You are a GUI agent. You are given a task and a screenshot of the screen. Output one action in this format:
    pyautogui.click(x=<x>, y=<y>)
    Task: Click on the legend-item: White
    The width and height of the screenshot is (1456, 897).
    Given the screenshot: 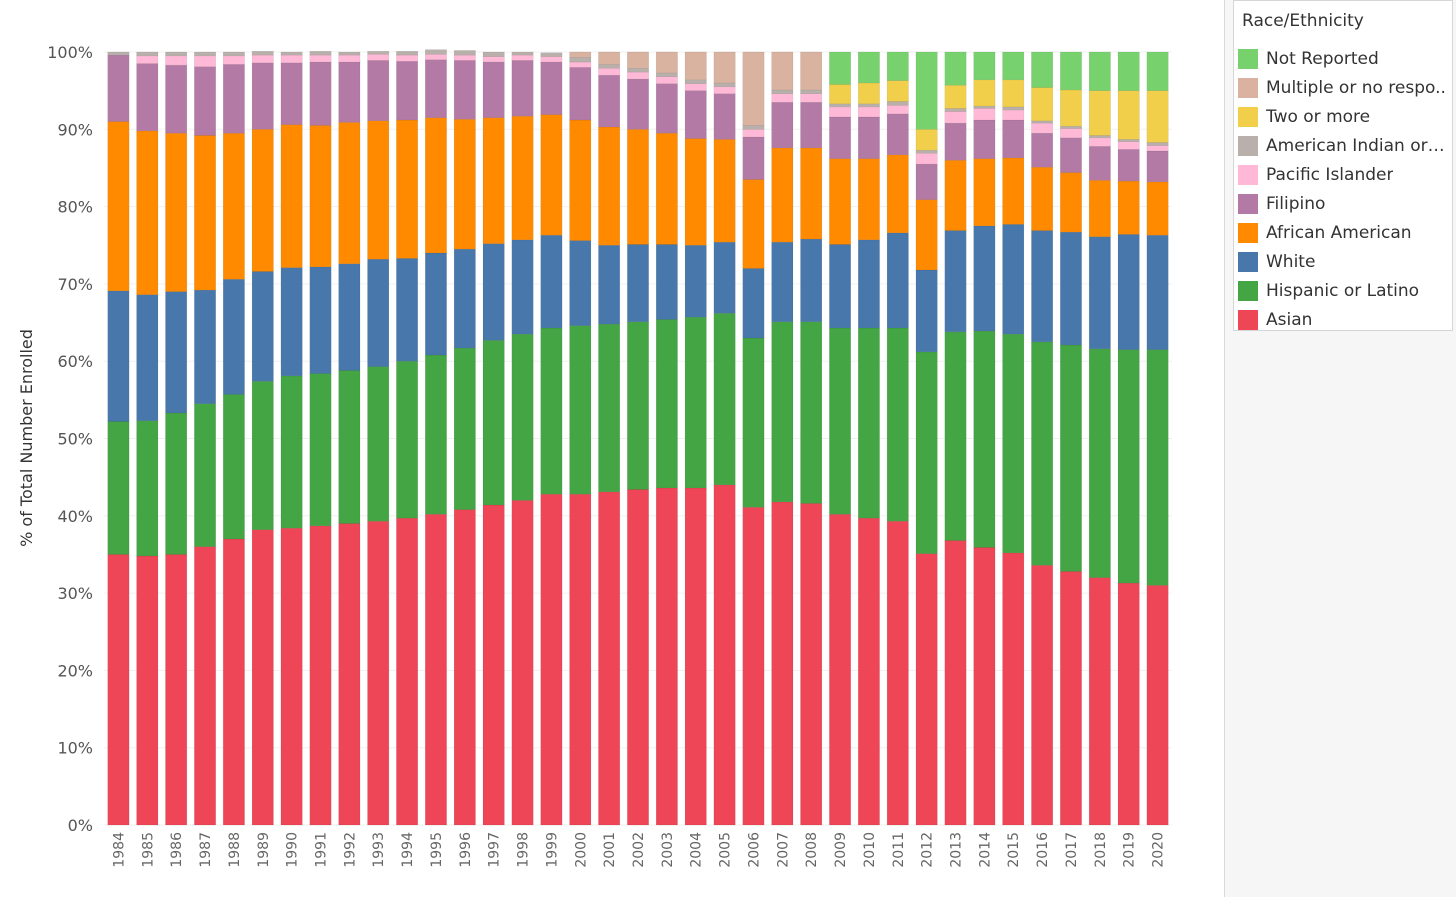 What is the action you would take?
    pyautogui.click(x=1344, y=262)
    